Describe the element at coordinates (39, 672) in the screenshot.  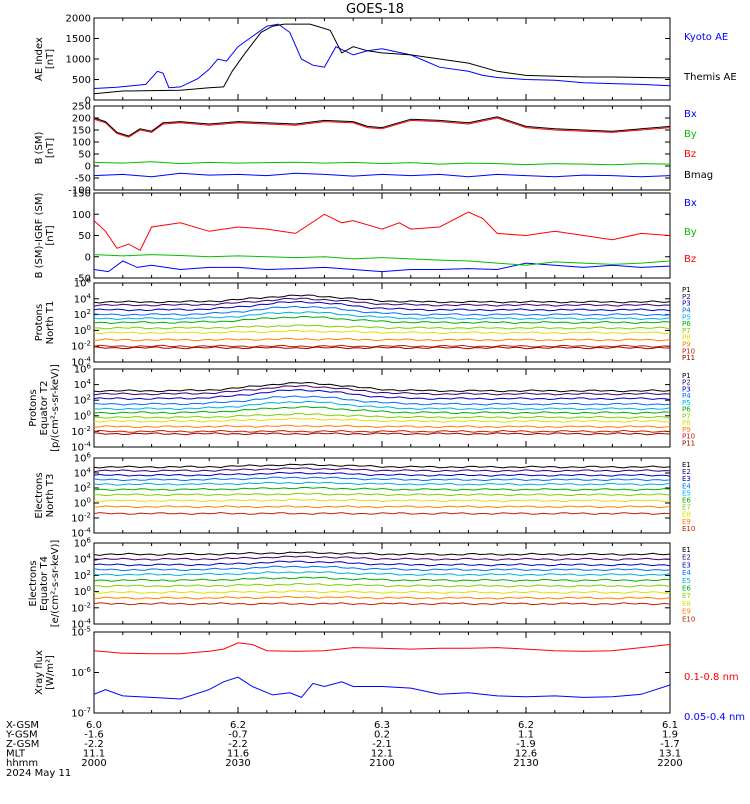
I see `y-axis-label: Xray flux` at that location.